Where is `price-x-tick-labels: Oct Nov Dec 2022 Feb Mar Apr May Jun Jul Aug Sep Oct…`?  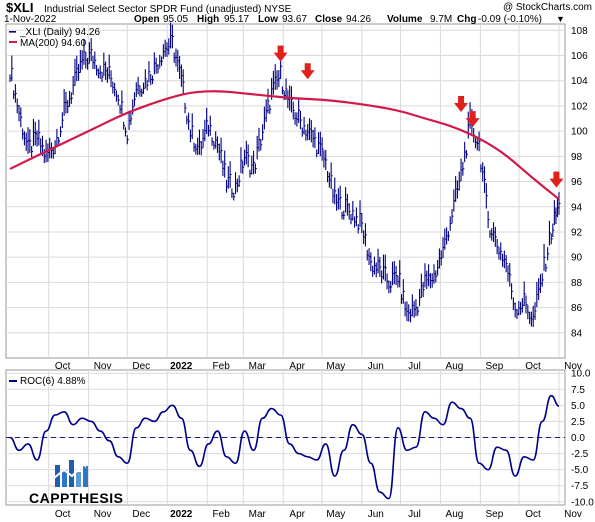
price-x-tick-labels: Oct Nov Dec 2022 Feb Mar Apr May Jun Jul Aug Sep Oct… is located at coordinates (318, 366).